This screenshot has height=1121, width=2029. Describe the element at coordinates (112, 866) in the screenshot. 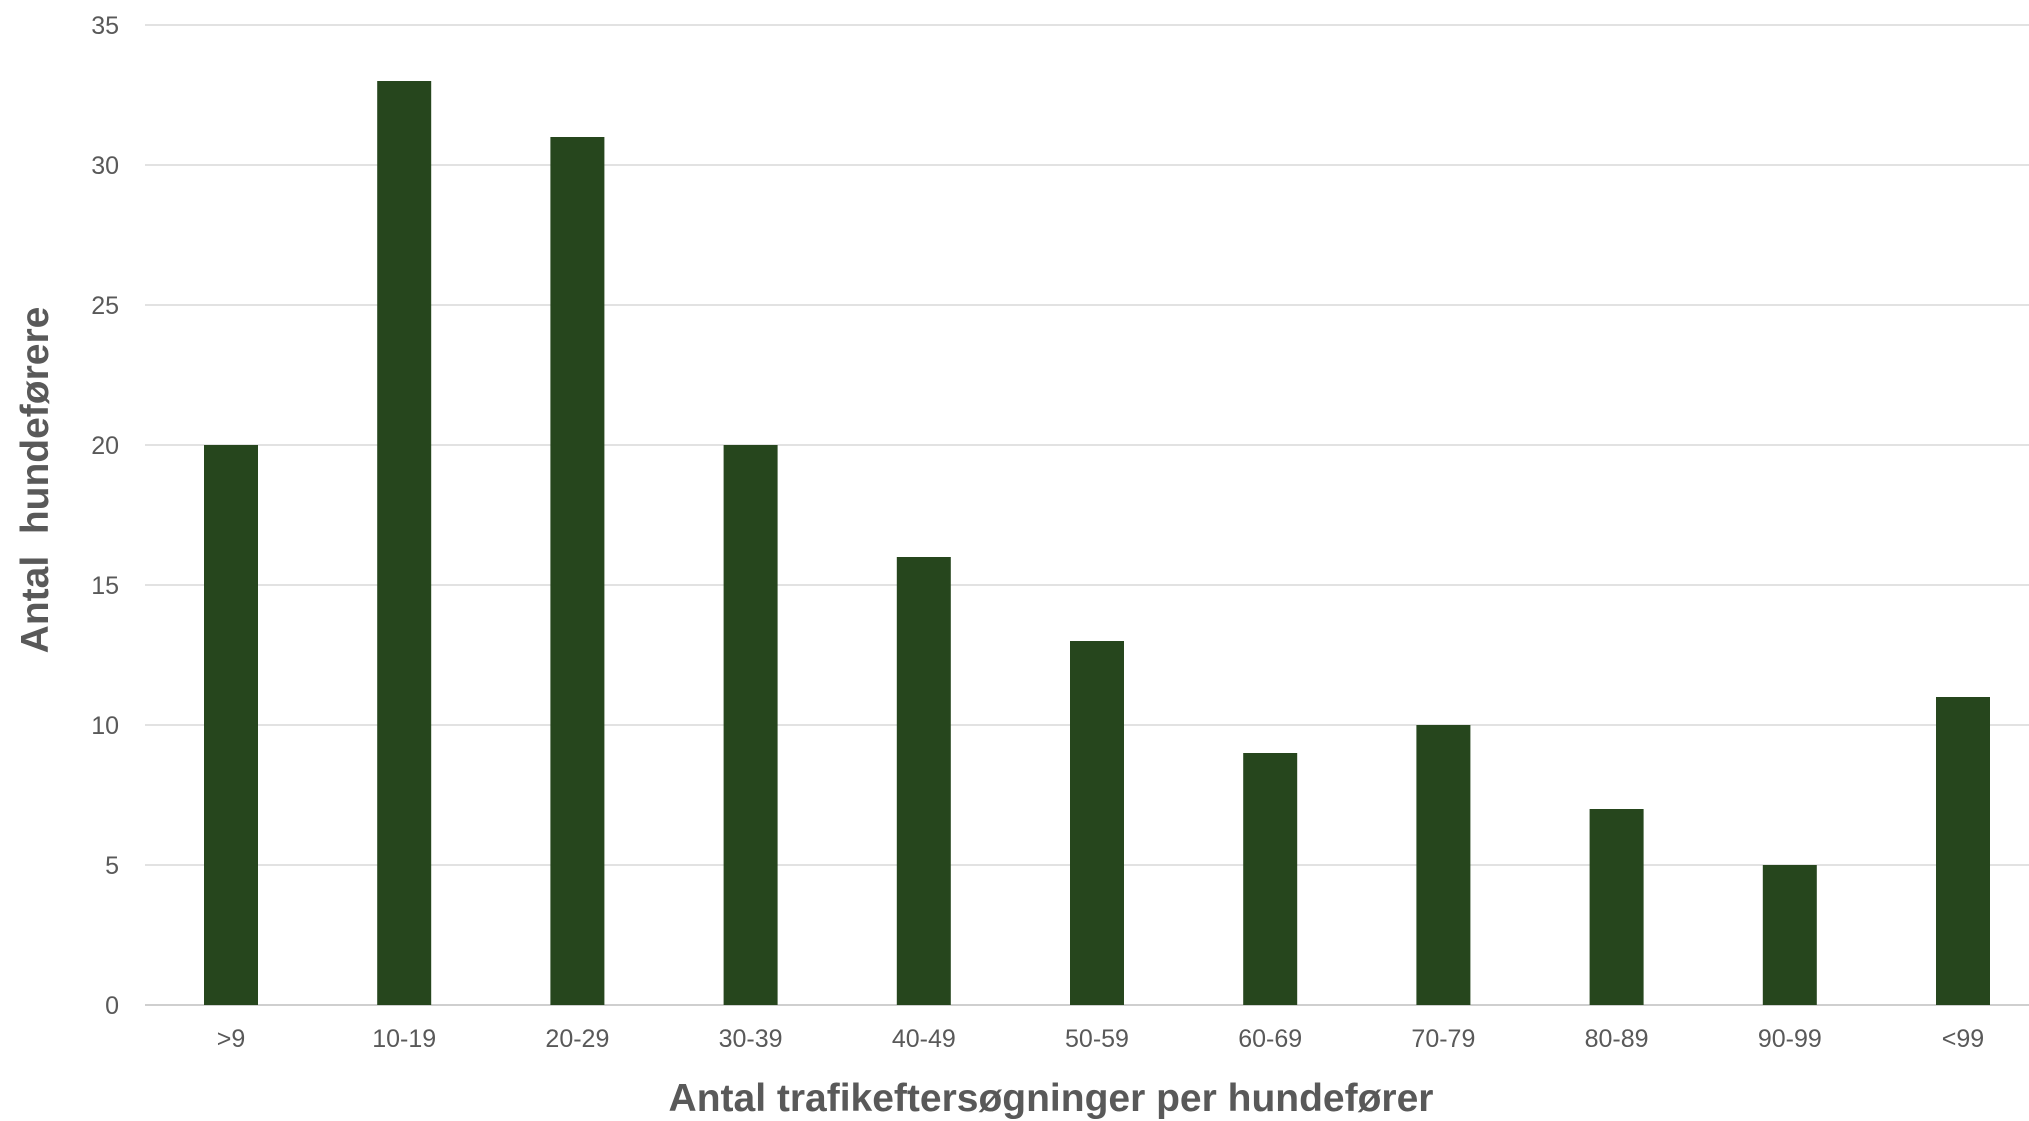

I see `y-tick-label: 5` at that location.